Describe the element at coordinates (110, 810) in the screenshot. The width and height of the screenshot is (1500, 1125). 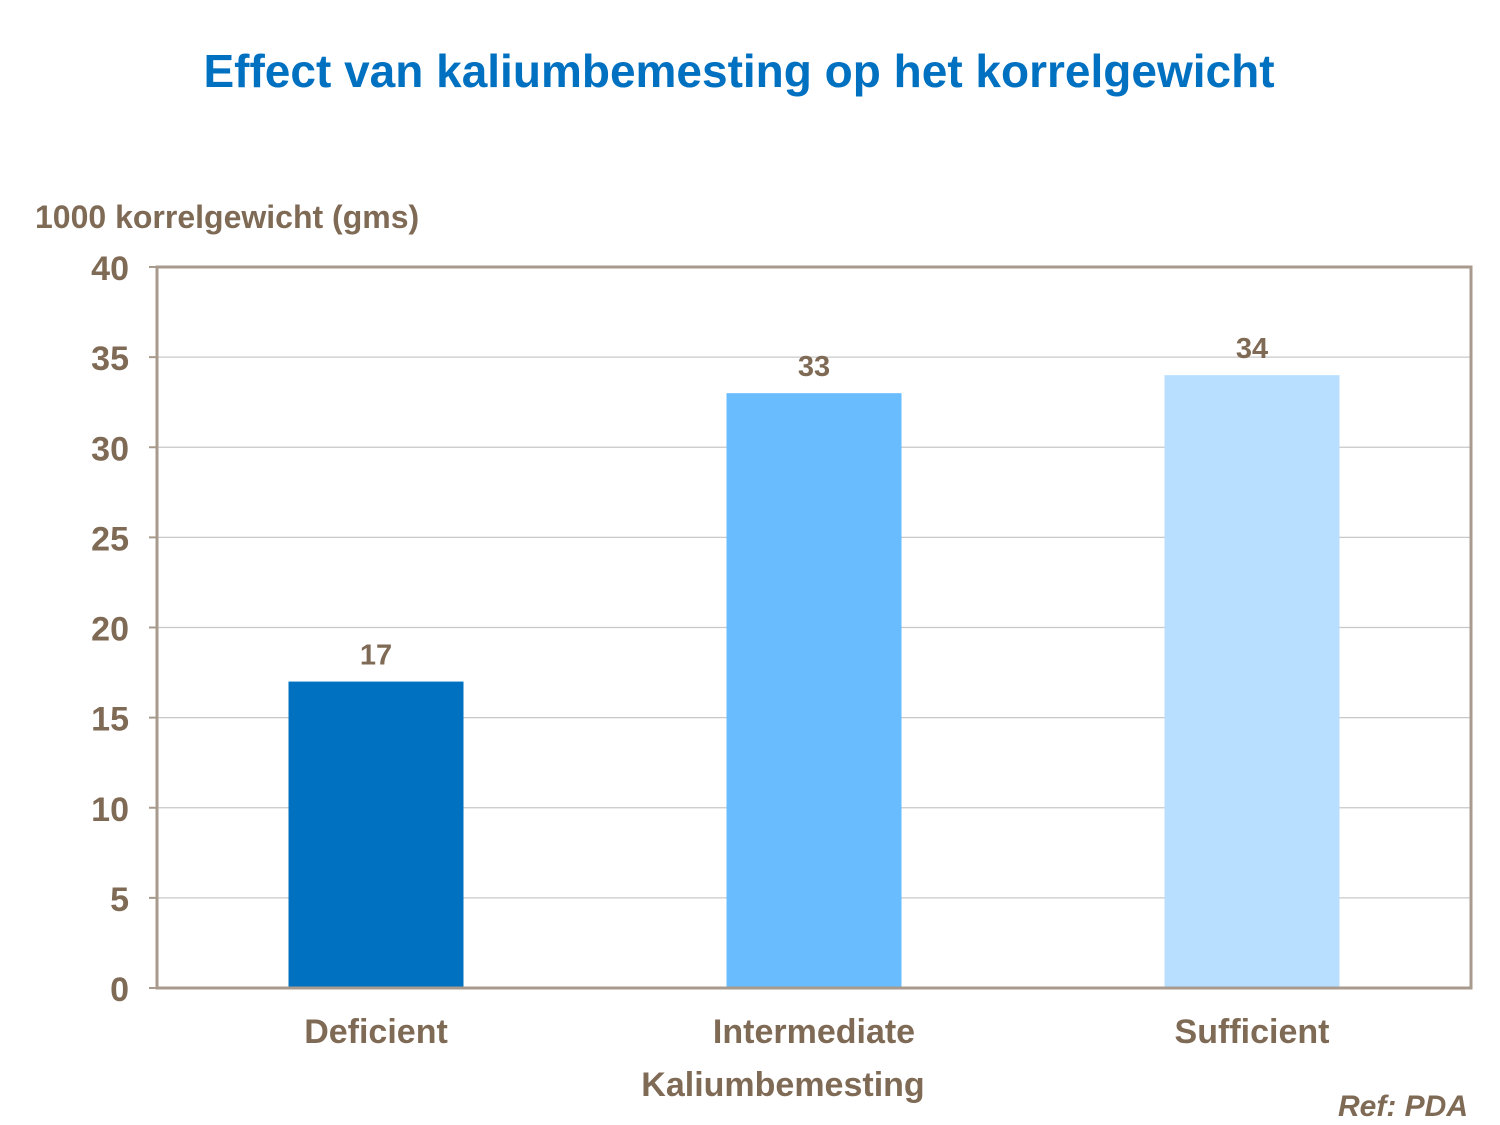
I see `y-tick-label: 10` at that location.